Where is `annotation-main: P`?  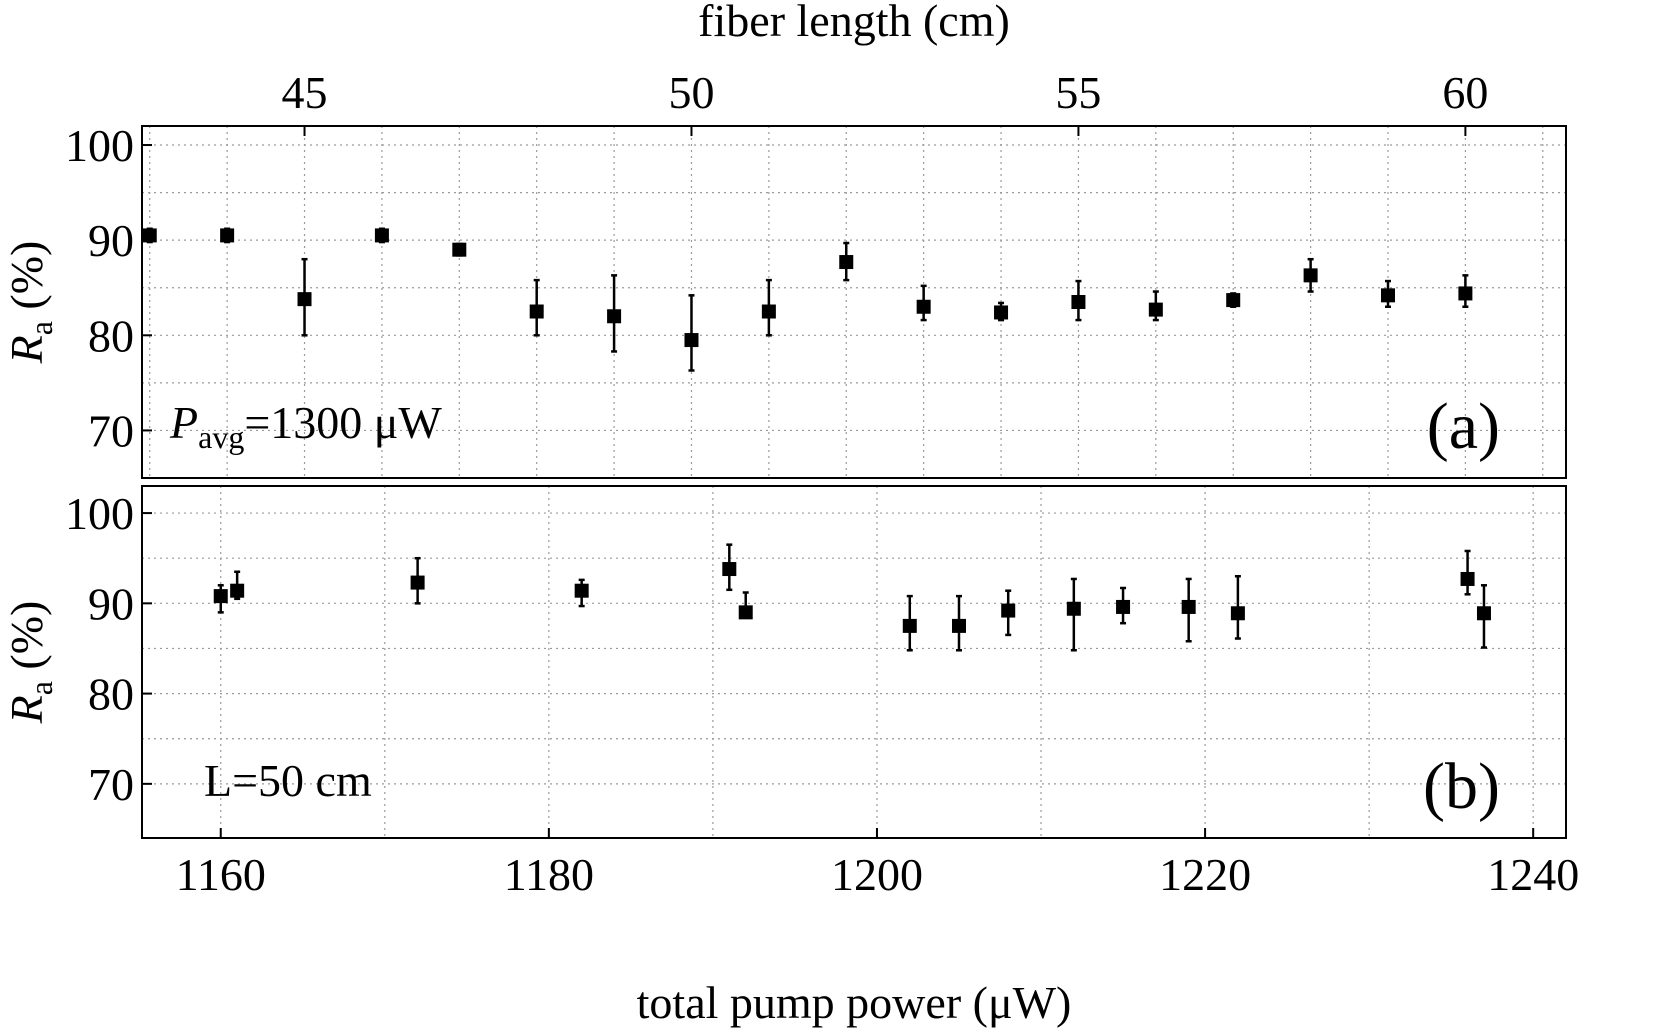 annotation-main: P is located at coordinates (183, 422).